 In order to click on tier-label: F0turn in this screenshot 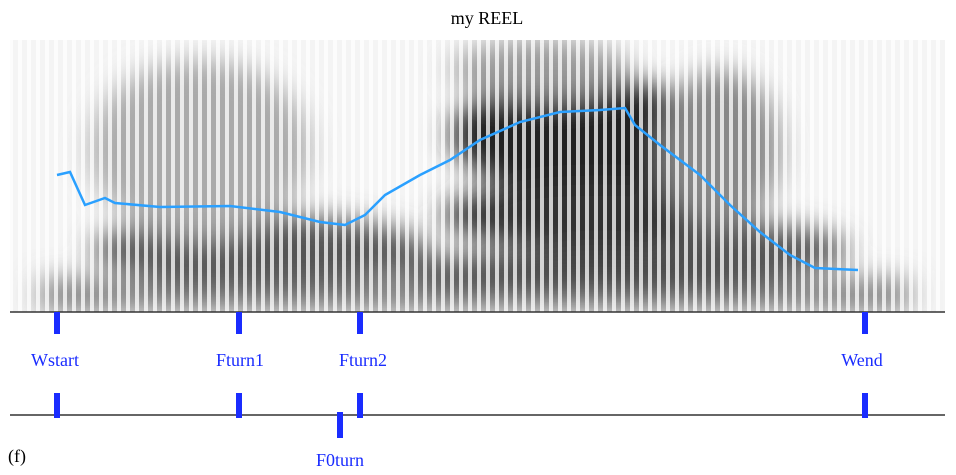, I will do `click(340, 460)`.